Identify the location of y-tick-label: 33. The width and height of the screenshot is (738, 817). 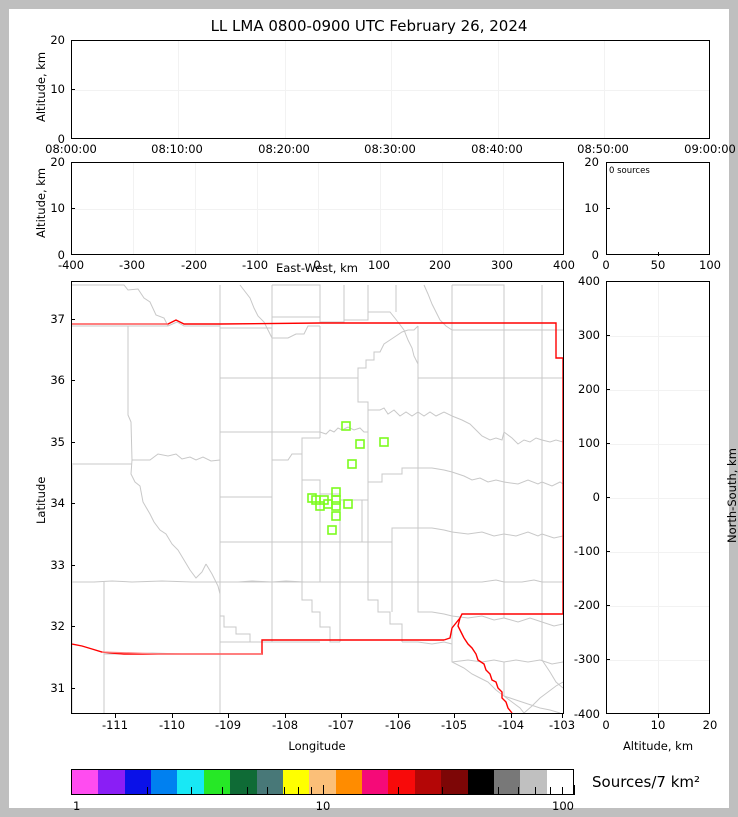
(57, 565).